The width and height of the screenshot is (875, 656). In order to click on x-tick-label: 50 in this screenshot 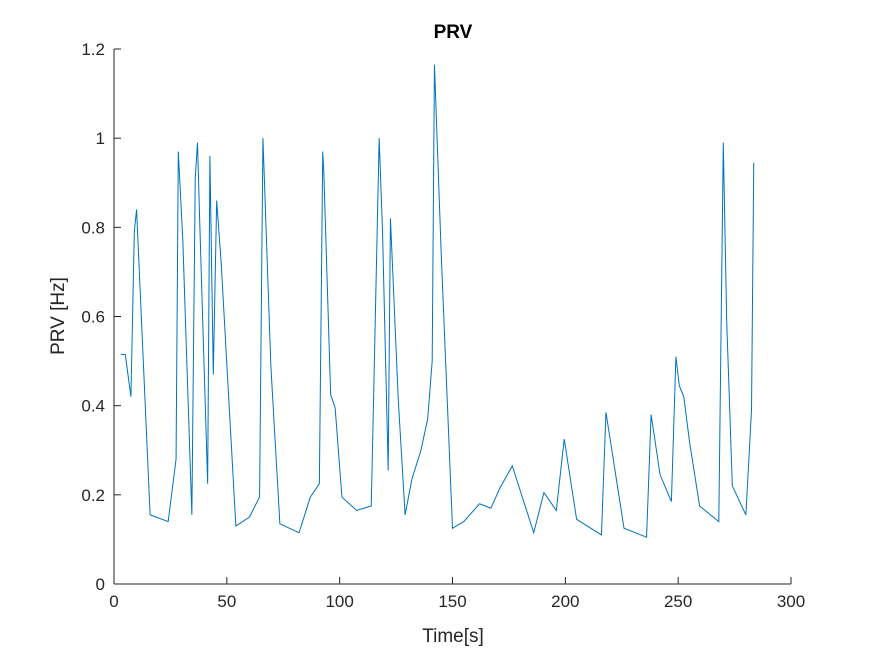, I will do `click(226, 601)`.